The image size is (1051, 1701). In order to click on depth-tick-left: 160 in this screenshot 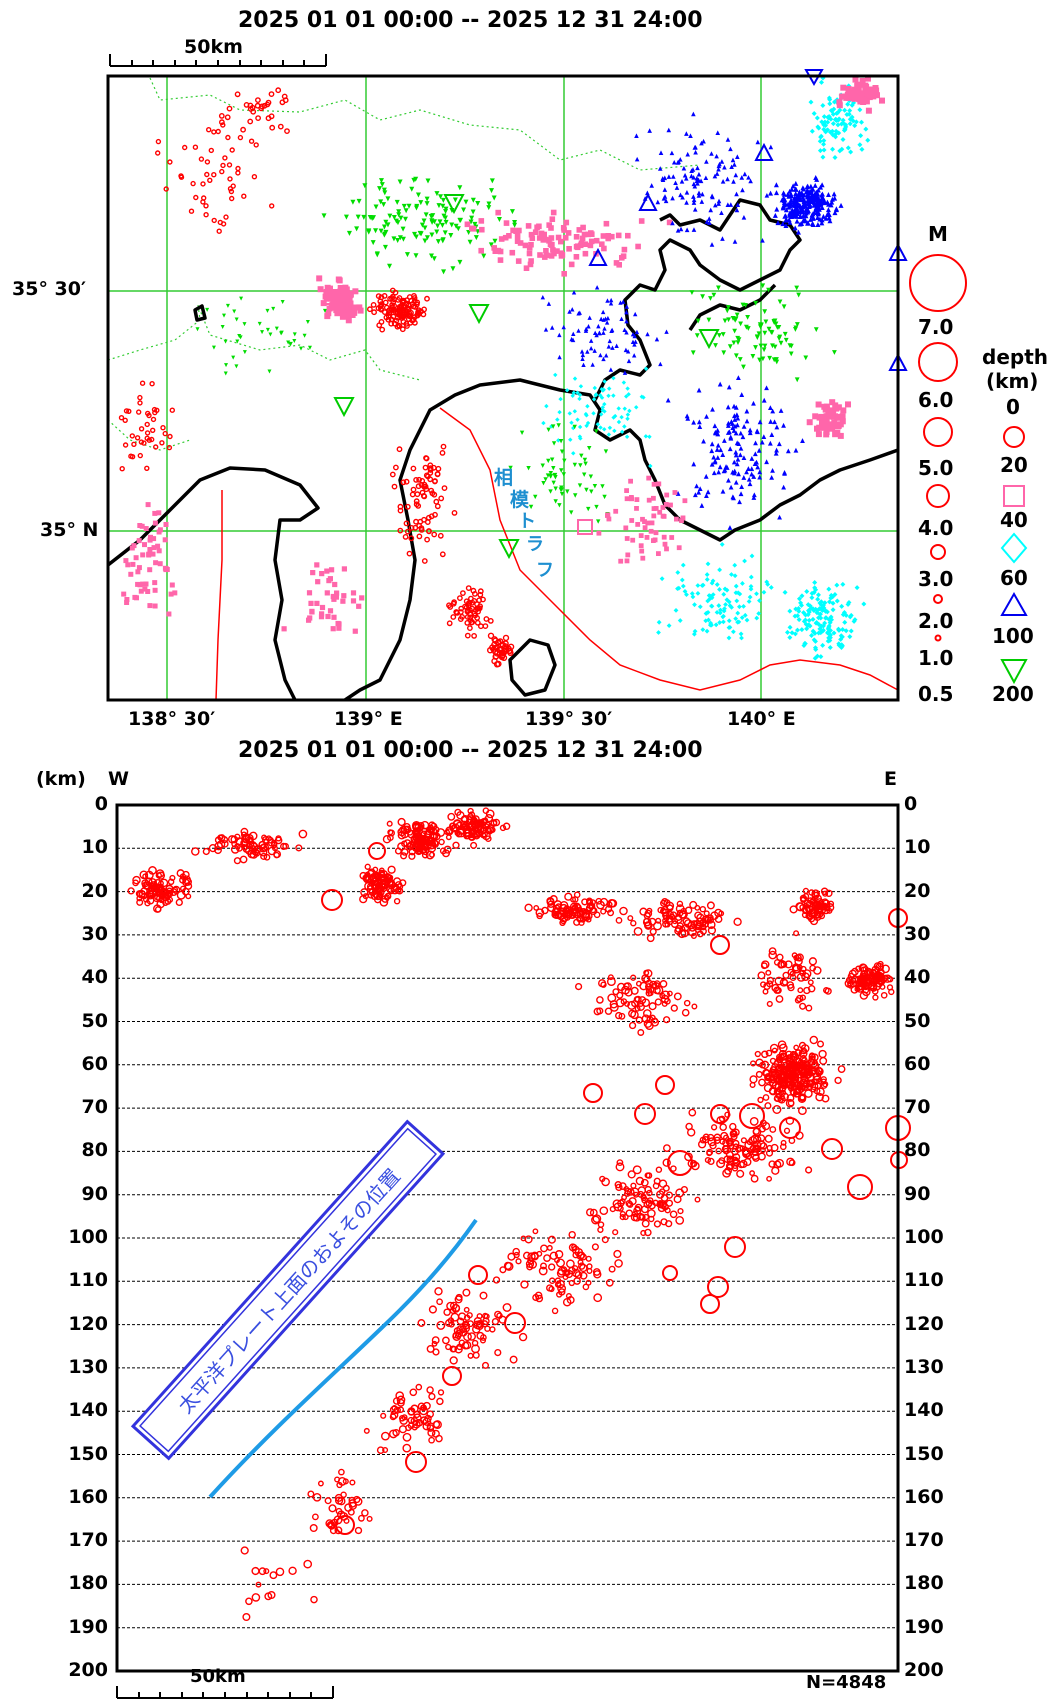, I will do `click(88, 1496)`.